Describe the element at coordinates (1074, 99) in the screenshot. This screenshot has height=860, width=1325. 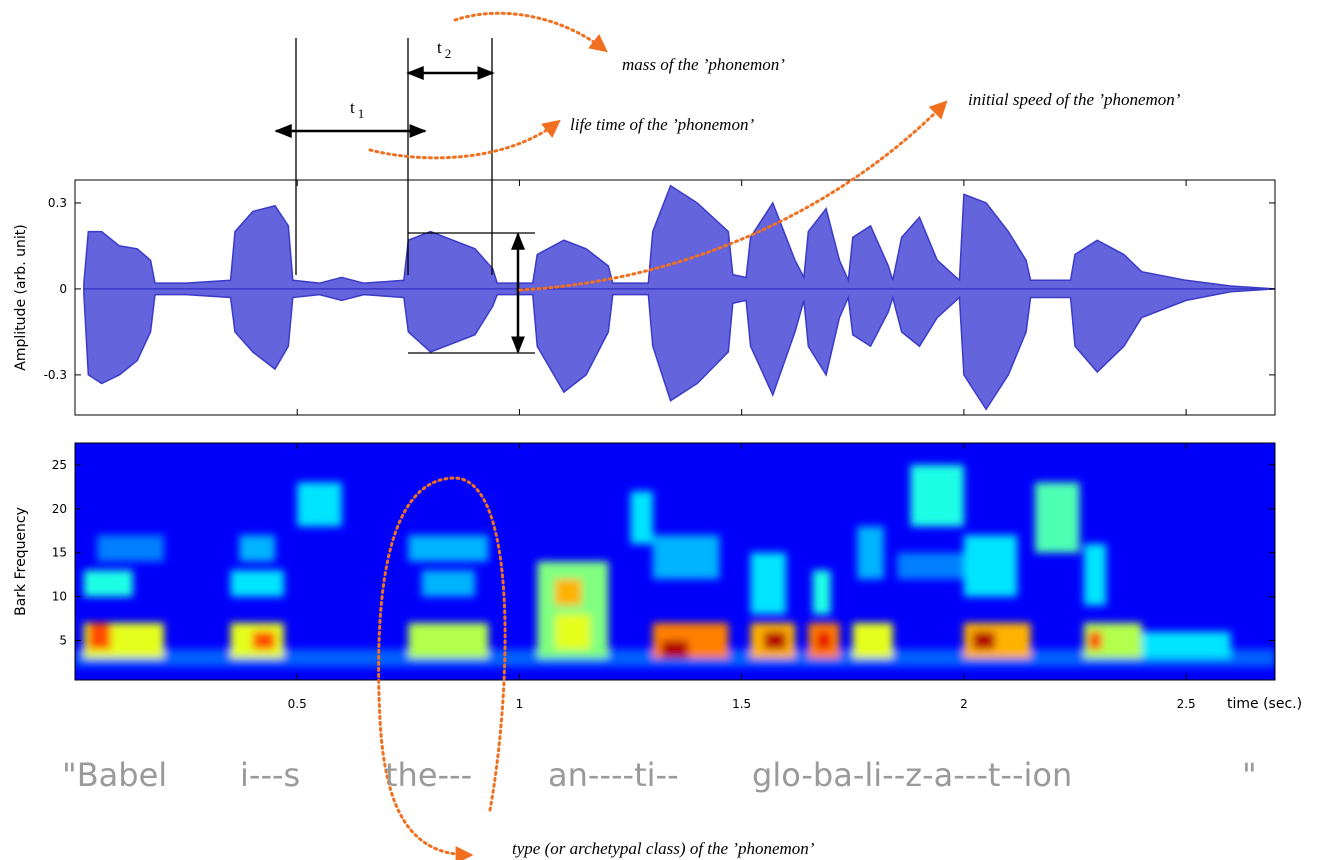
I see `initial-speed-label: initial speed of the ’phonemon’` at that location.